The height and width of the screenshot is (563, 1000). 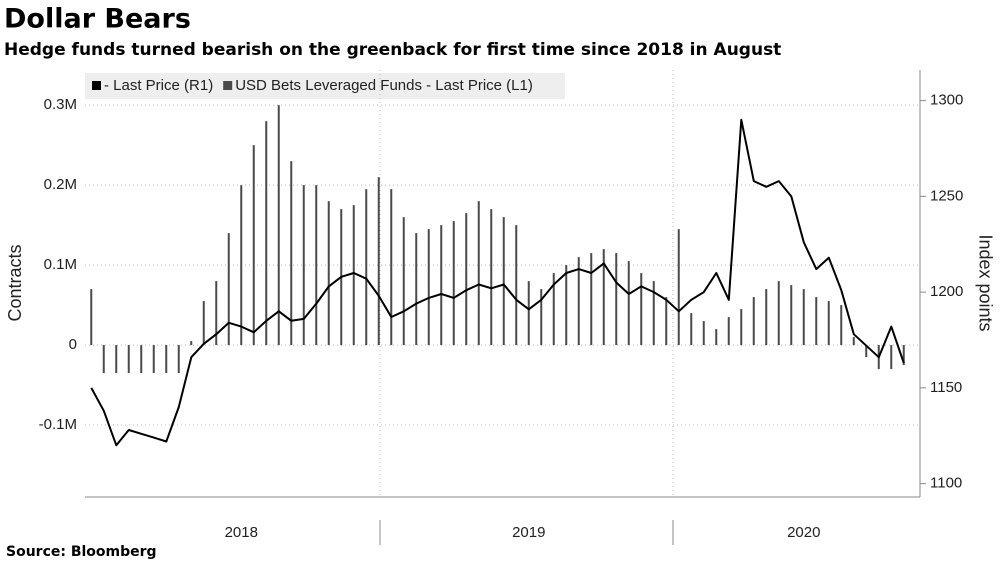 What do you see at coordinates (946, 100) in the screenshot?
I see `y2-tick-label: 1300` at bounding box center [946, 100].